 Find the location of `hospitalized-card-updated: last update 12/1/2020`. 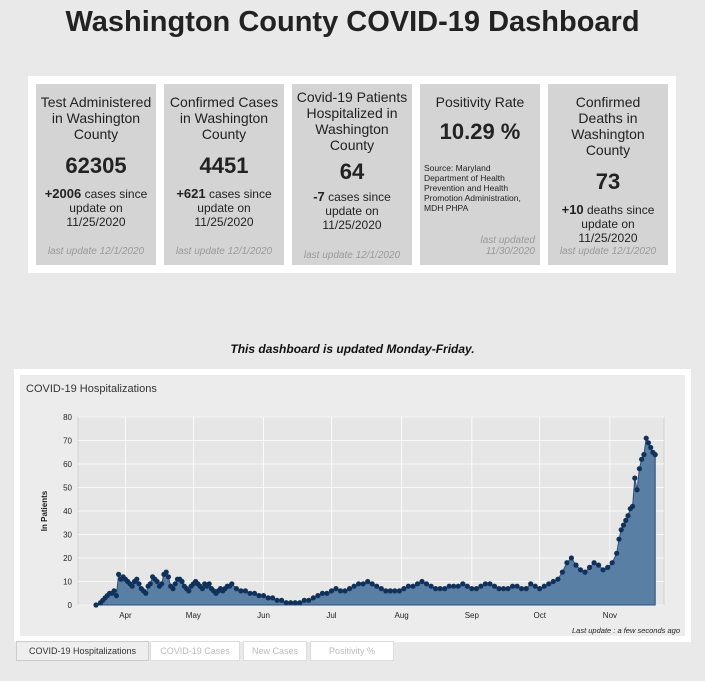

hospitalized-card-updated: last update 12/1/2020 is located at coordinates (352, 255).